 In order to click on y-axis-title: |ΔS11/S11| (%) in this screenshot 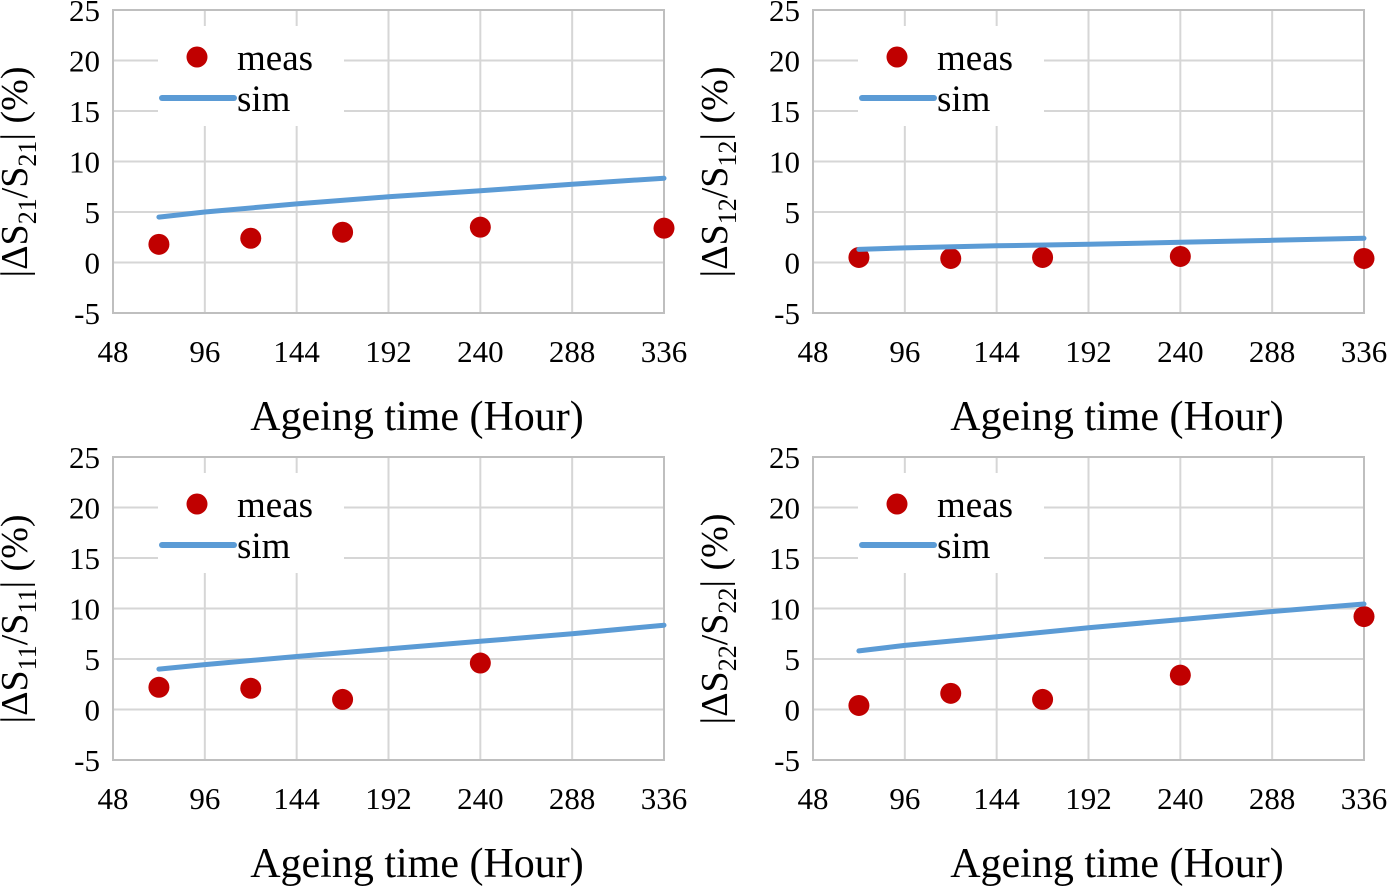, I will do `click(21, 618)`.